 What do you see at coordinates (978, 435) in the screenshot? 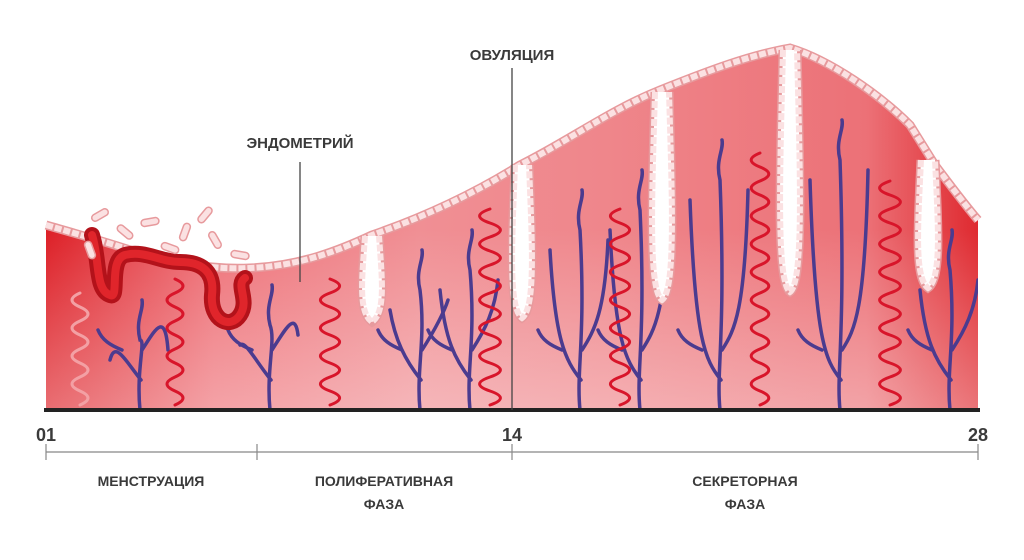
I see `day-label: 28` at bounding box center [978, 435].